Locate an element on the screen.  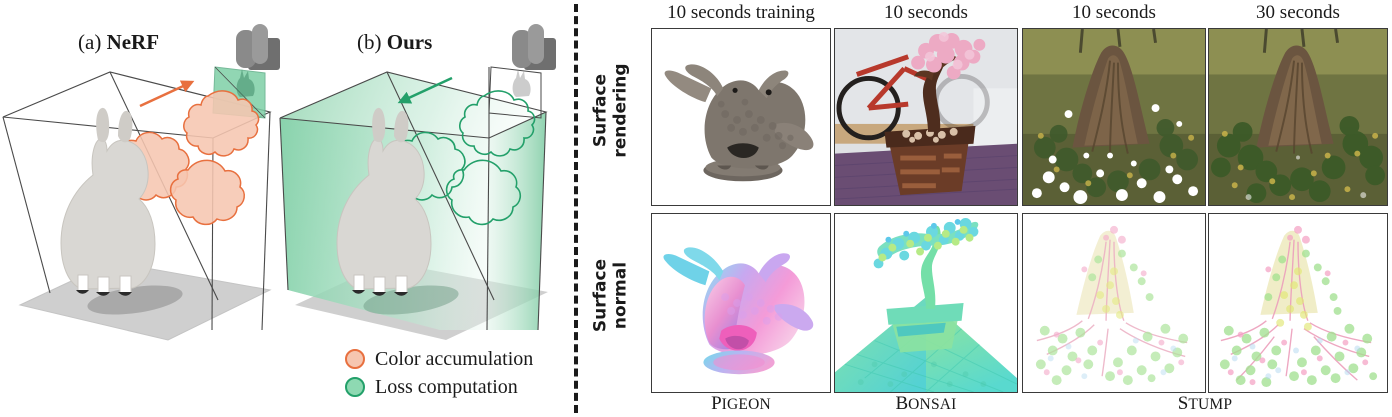
cell-render-pigeon is located at coordinates (741, 117).